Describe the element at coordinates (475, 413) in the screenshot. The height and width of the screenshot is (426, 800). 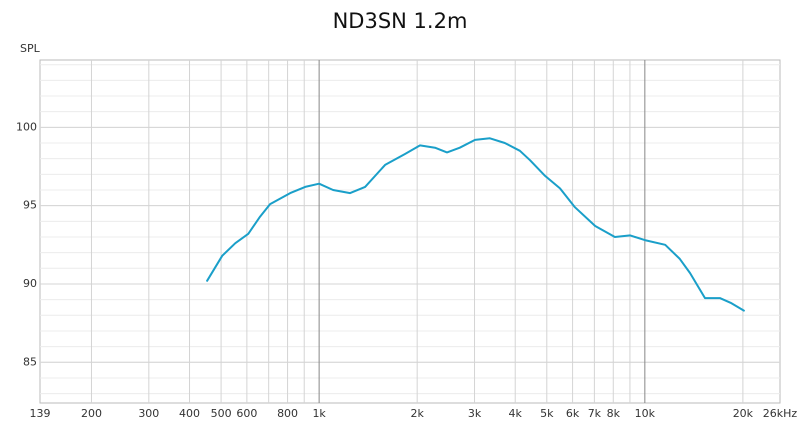
I see `x-tick-label: 3k` at that location.